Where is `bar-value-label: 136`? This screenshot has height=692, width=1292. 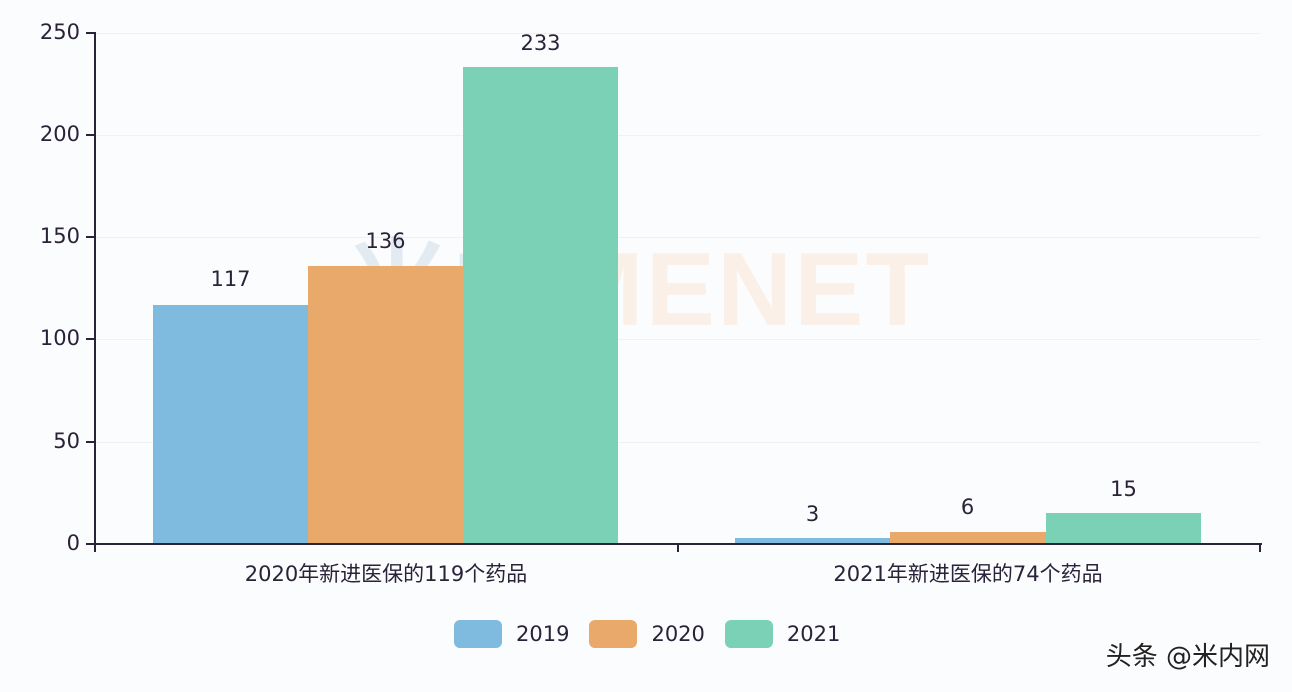 bar-value-label: 136 is located at coordinates (385, 241).